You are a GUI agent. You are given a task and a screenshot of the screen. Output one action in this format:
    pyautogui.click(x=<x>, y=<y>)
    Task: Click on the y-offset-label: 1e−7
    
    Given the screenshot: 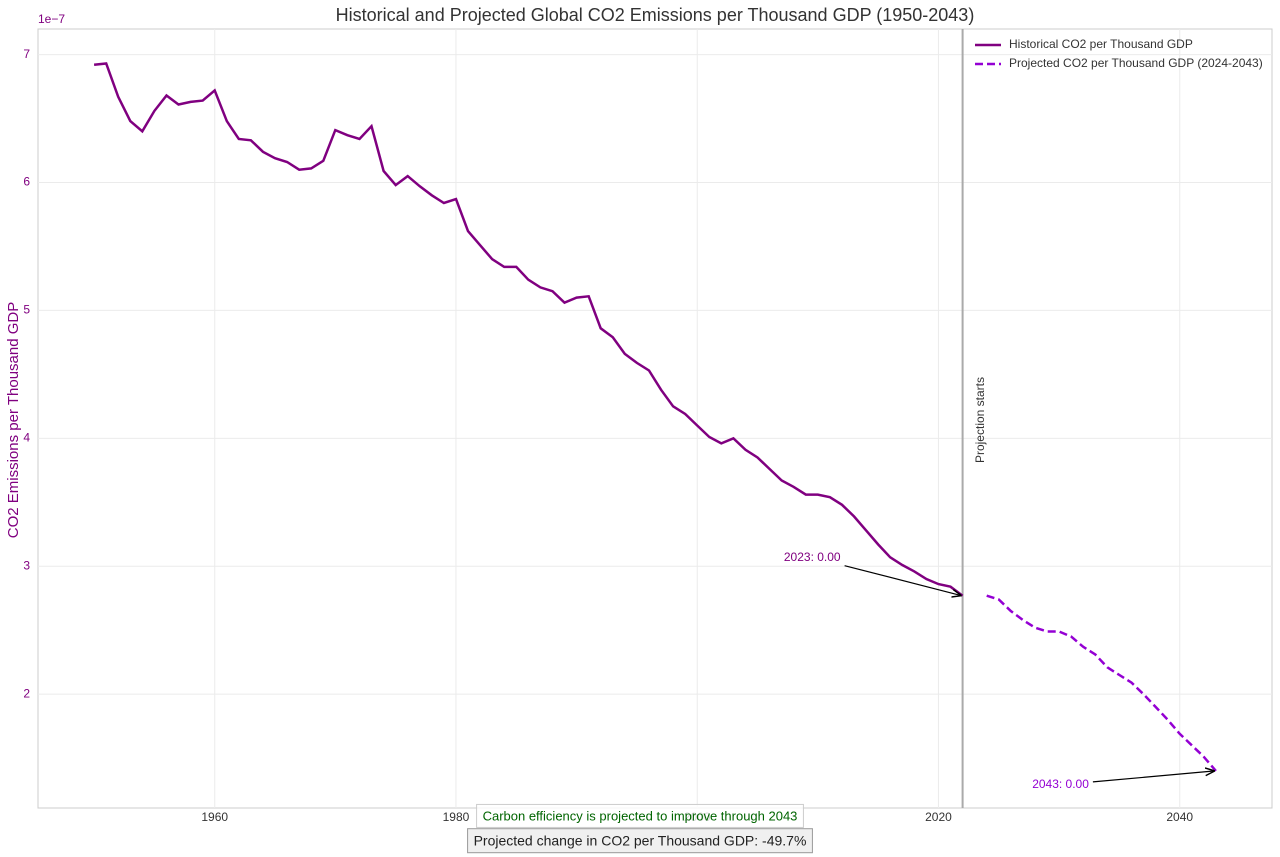 What is the action you would take?
    pyautogui.click(x=51, y=19)
    